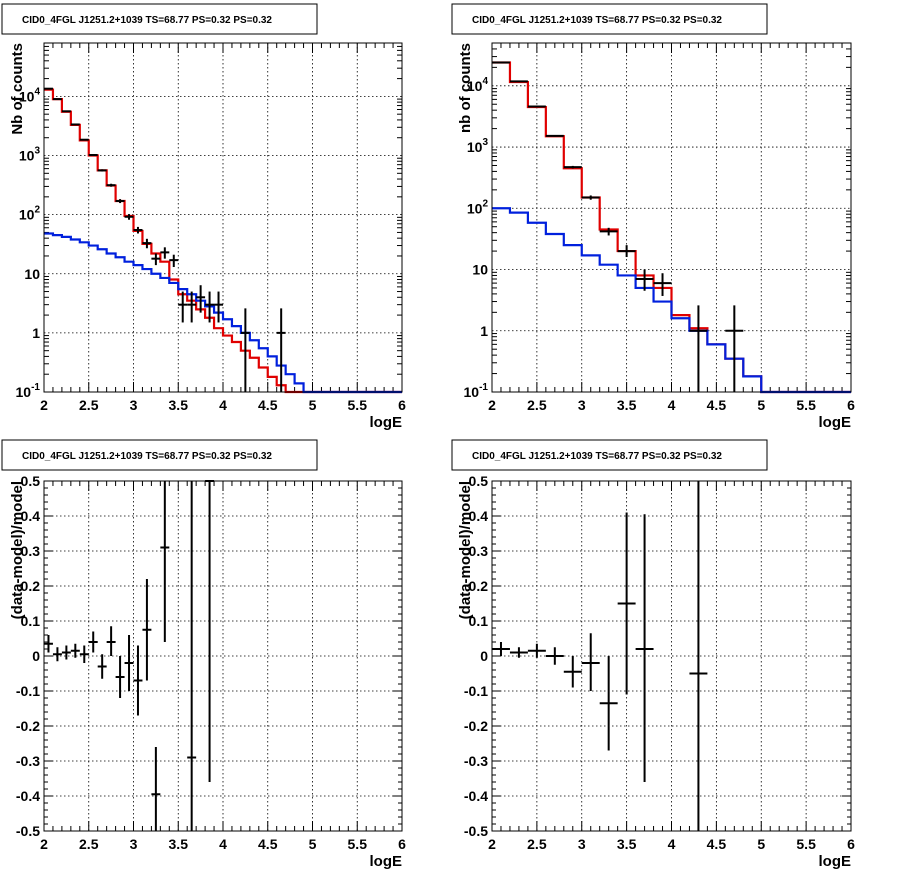  Describe the element at coordinates (17, 89) in the screenshot. I see `y-axis-label: Nb of counts` at that location.